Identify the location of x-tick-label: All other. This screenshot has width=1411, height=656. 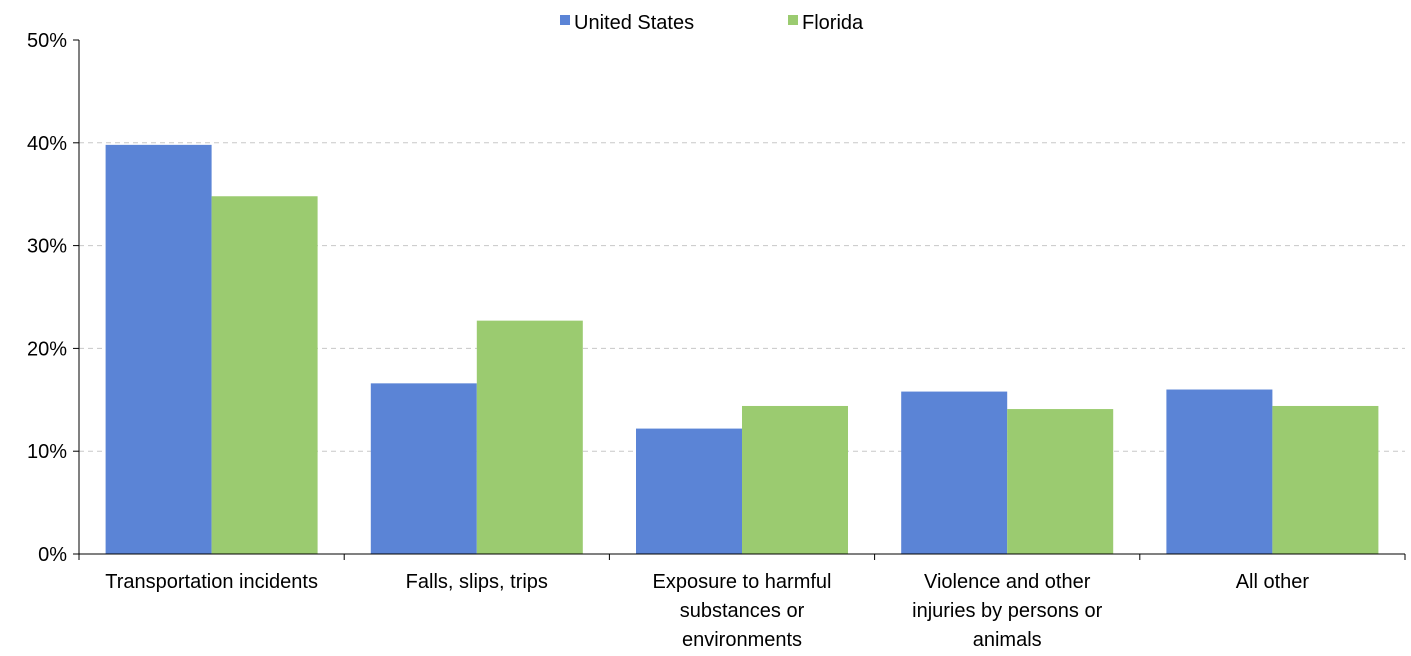
(1273, 582).